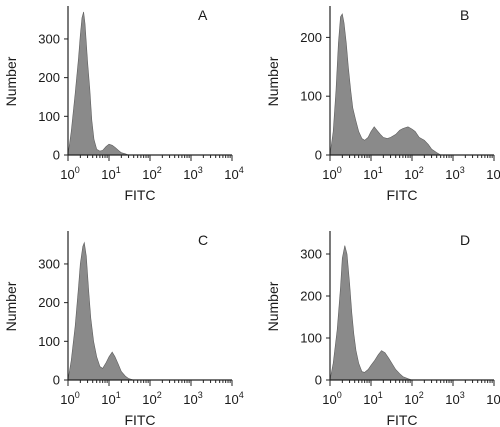 The height and width of the screenshot is (427, 500). What do you see at coordinates (464, 15) in the screenshot?
I see `panel-label: B` at bounding box center [464, 15].